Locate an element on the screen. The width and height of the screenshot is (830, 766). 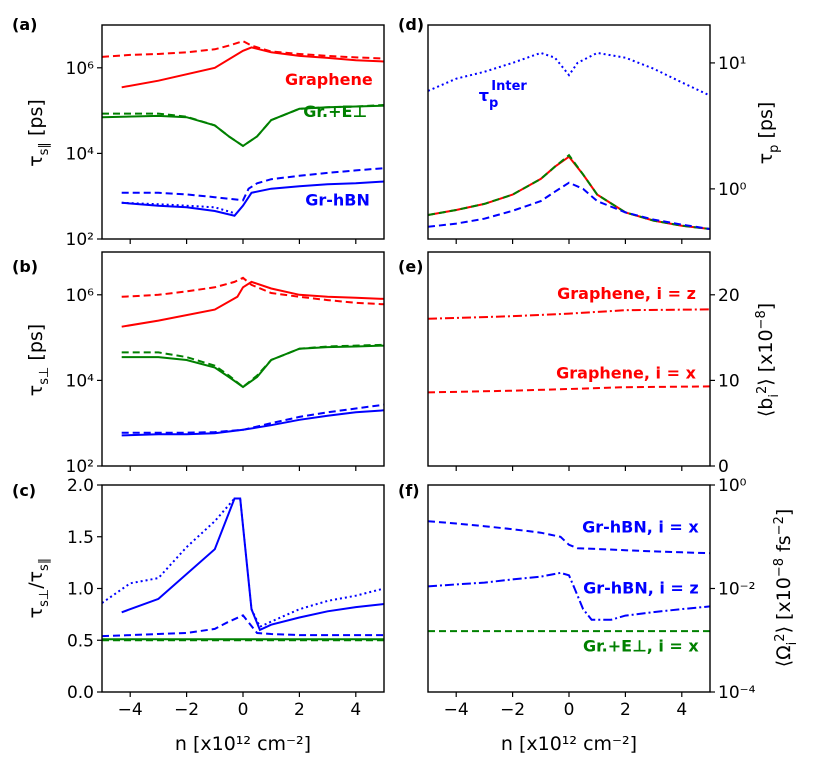
panel-c-ytick-label-2: 1.0 is located at coordinates (80, 590).